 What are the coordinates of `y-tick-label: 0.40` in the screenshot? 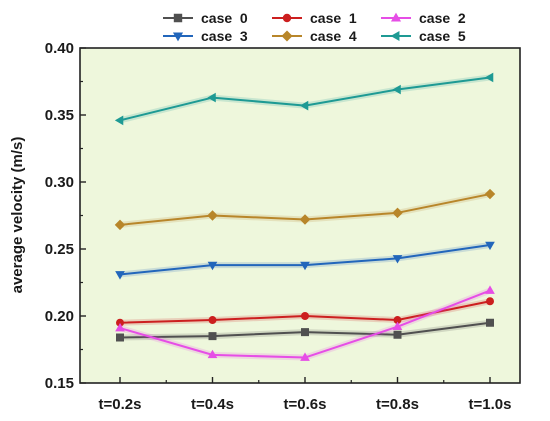 It's located at (59, 48).